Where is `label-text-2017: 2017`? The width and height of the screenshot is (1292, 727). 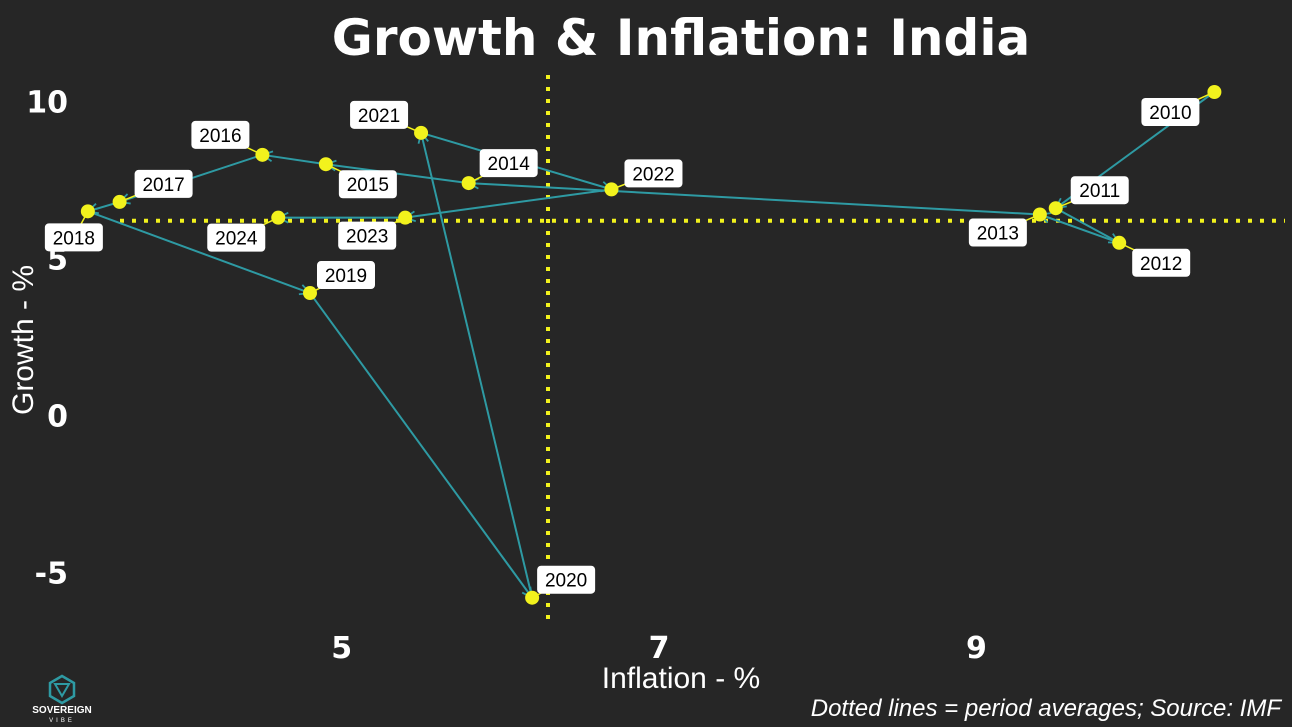
label-text-2017: 2017 is located at coordinates (163, 185).